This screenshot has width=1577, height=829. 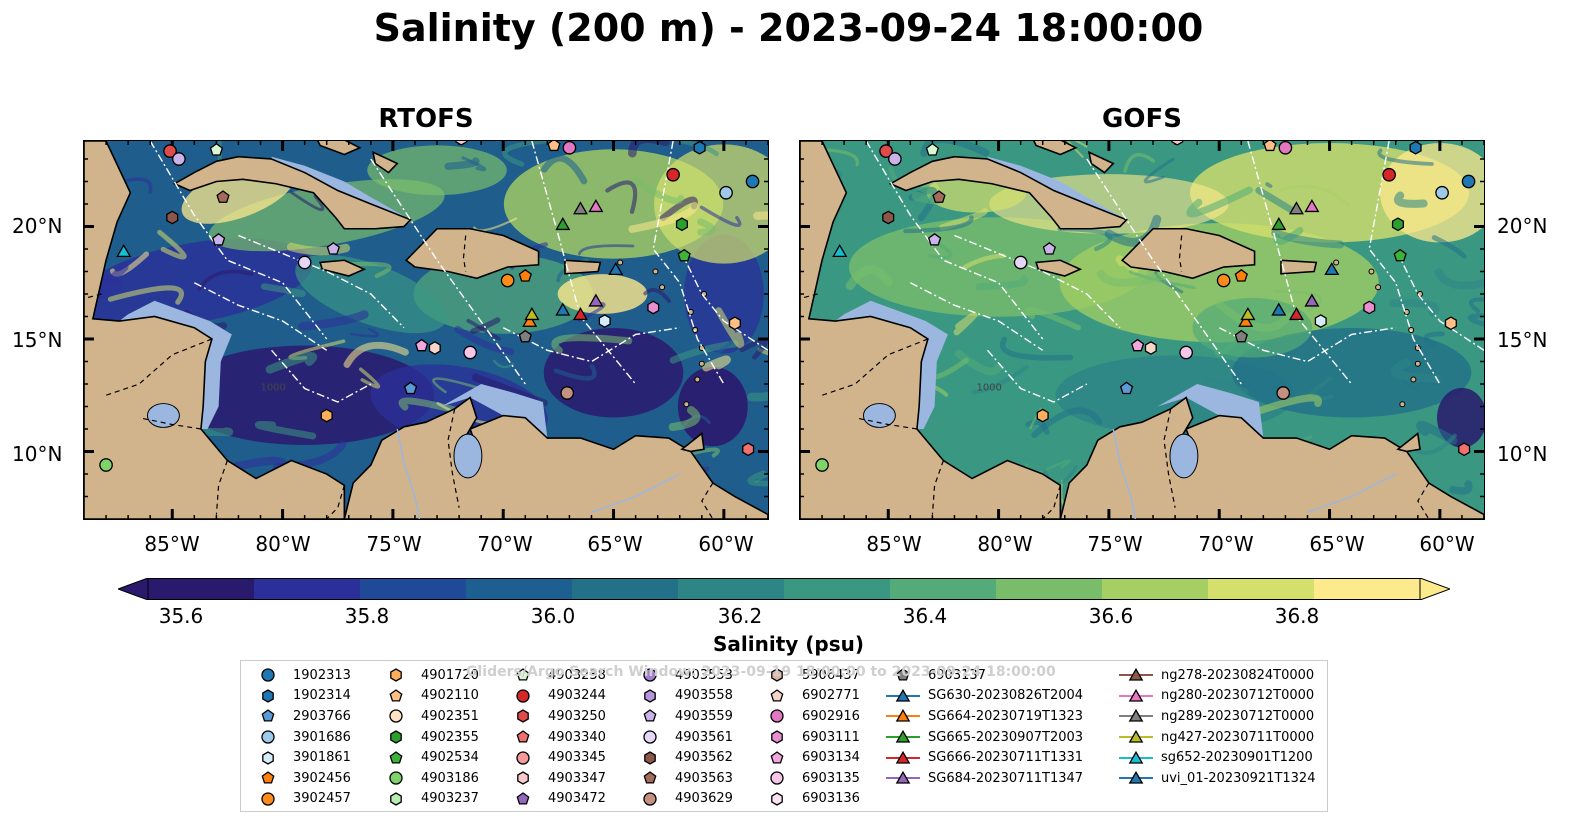 What do you see at coordinates (1006, 696) in the screenshot?
I see `legend-label: SG630-20230826T2004` at bounding box center [1006, 696].